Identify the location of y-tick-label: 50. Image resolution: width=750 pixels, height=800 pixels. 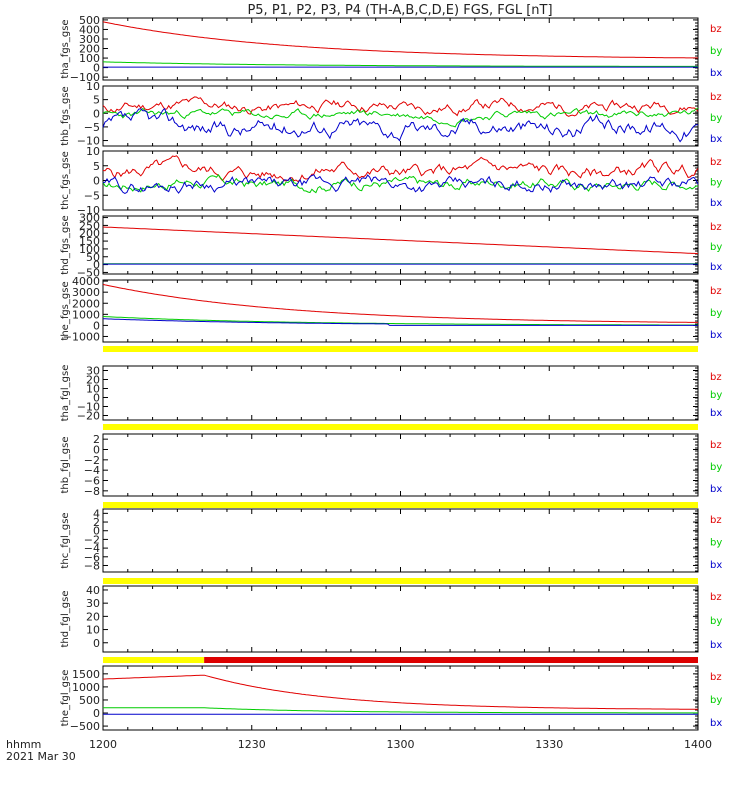
(93, 257).